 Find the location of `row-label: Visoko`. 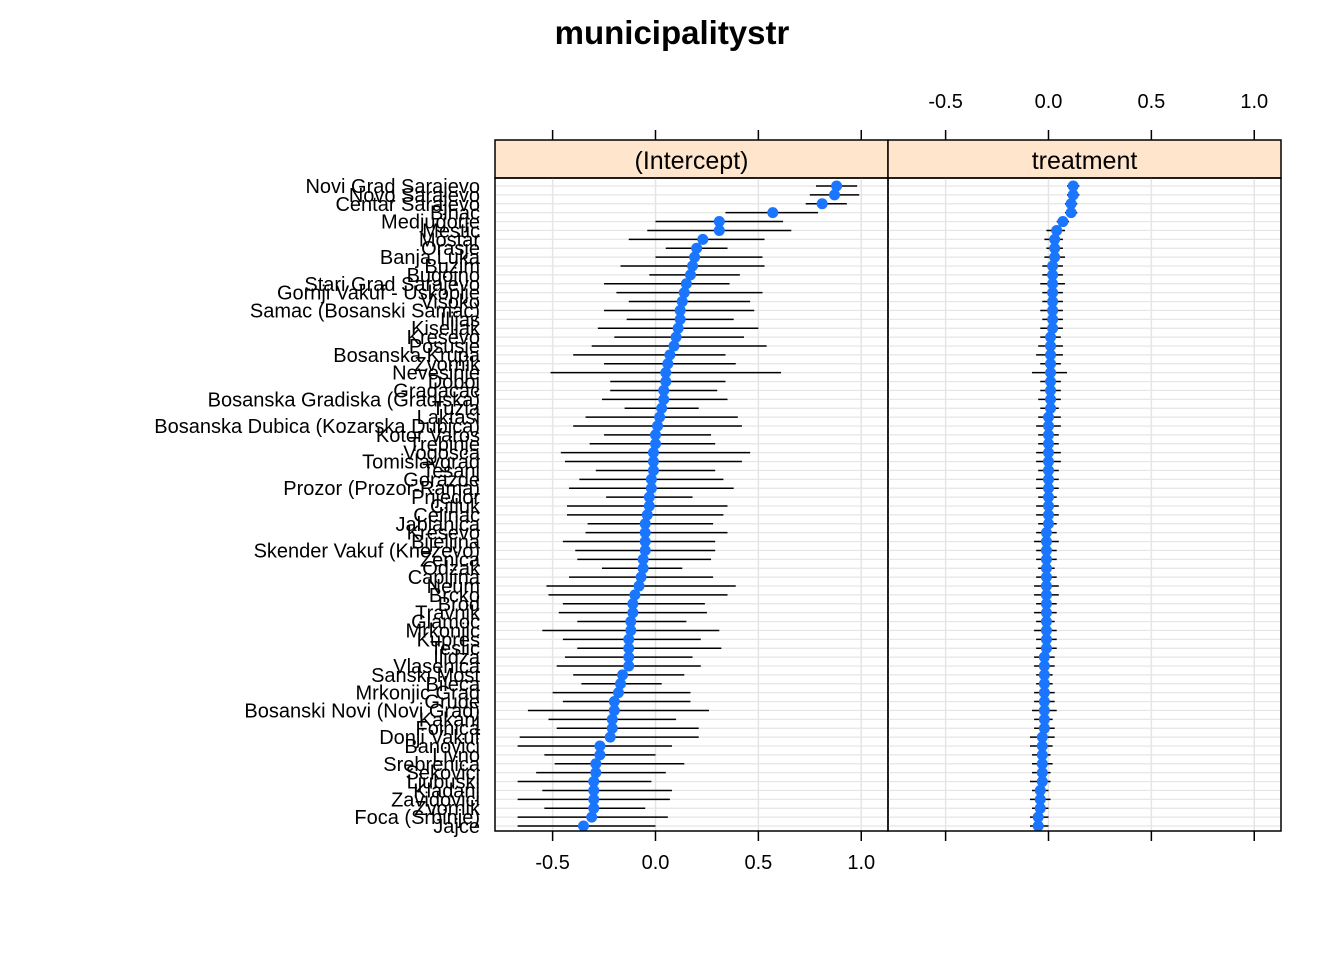

row-label: Visoko is located at coordinates (450, 303).